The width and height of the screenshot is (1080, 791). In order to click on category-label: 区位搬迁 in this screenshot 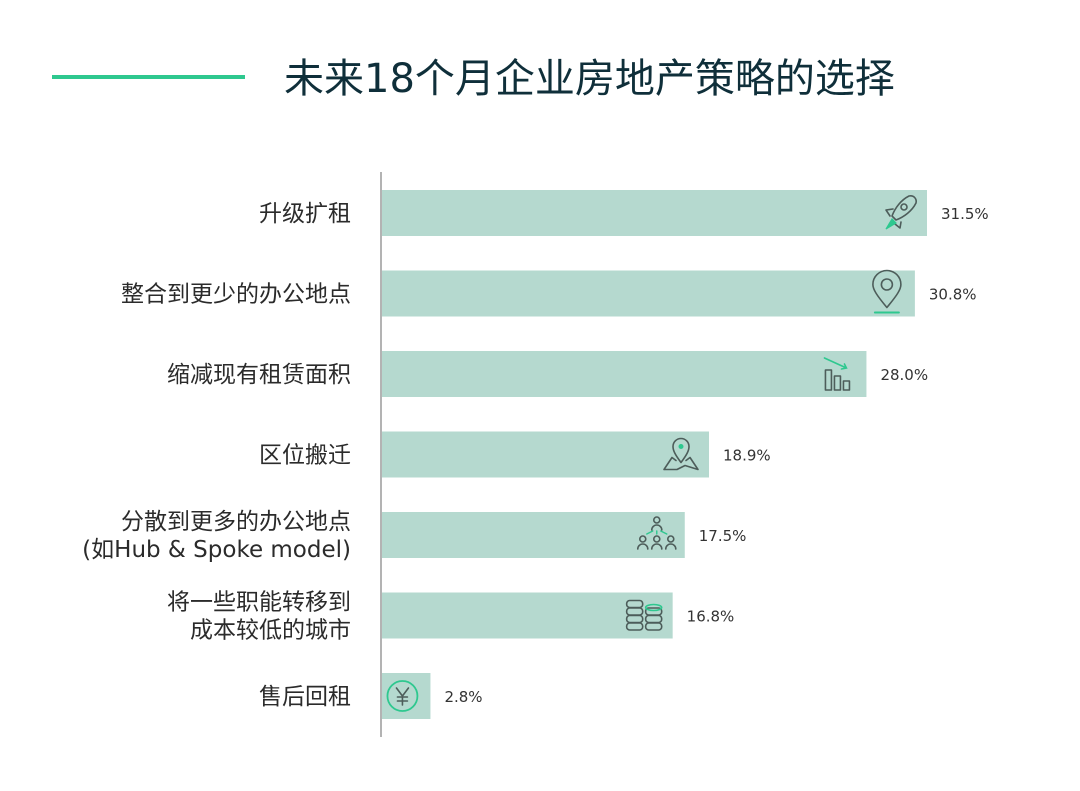, I will do `click(305, 456)`.